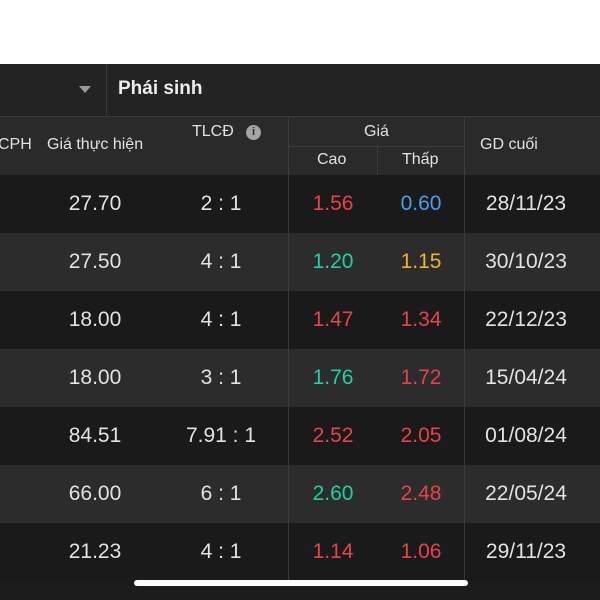 The height and width of the screenshot is (600, 600). What do you see at coordinates (221, 203) in the screenshot?
I see `conversion-ratio-cell: 2 : 1` at bounding box center [221, 203].